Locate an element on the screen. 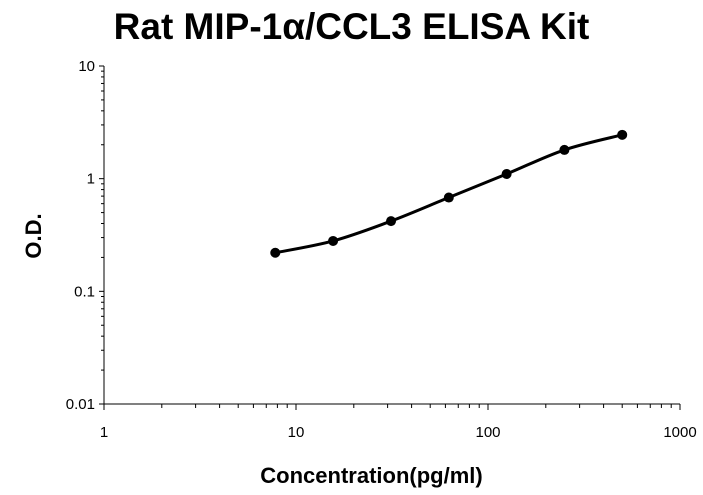 Image resolution: width=703 pixels, height=495 pixels. series-layer is located at coordinates (449, 193).